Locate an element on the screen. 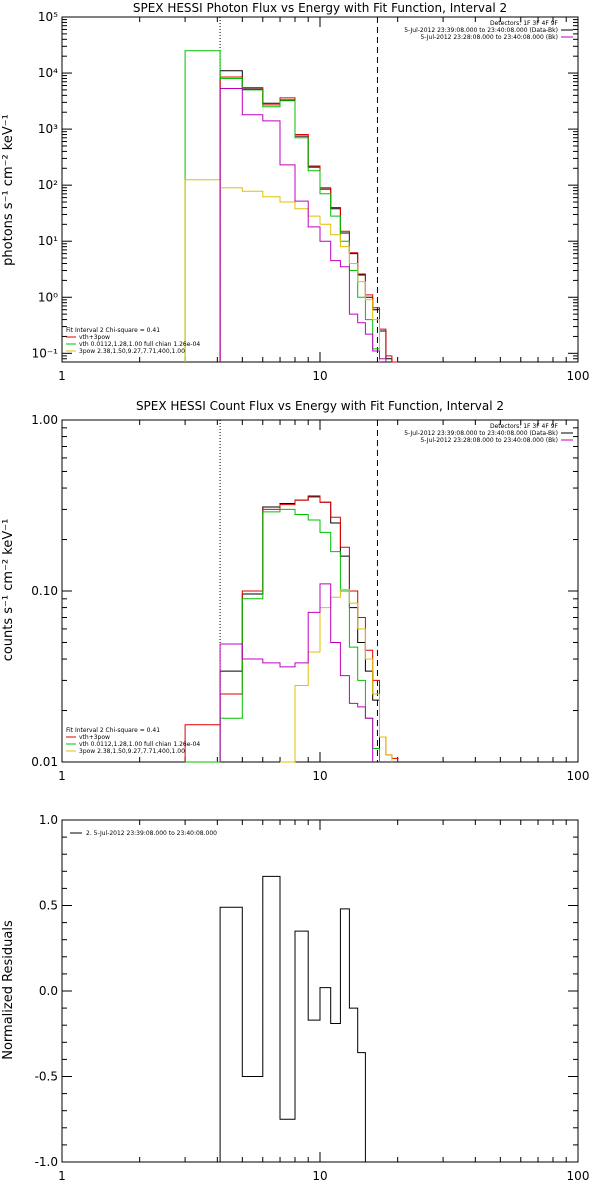  y-tick-label: 1.0 is located at coordinates (48, 820).